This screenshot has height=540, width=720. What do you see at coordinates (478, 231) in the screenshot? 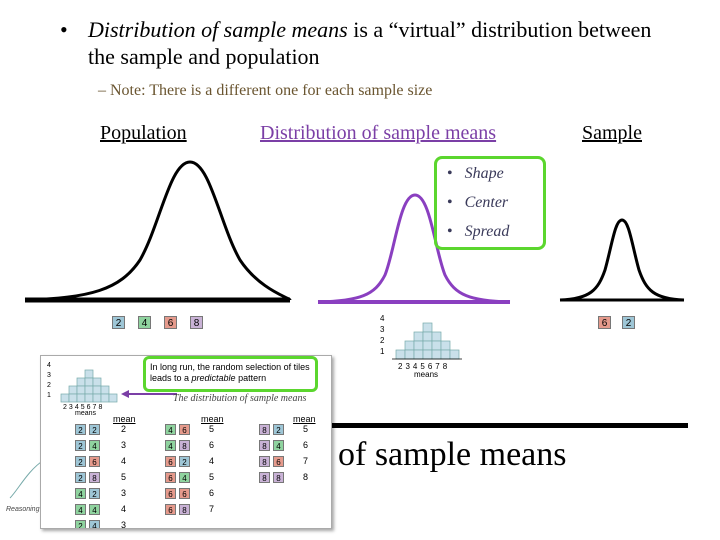
I see `property-spread: • Spread` at bounding box center [478, 231].